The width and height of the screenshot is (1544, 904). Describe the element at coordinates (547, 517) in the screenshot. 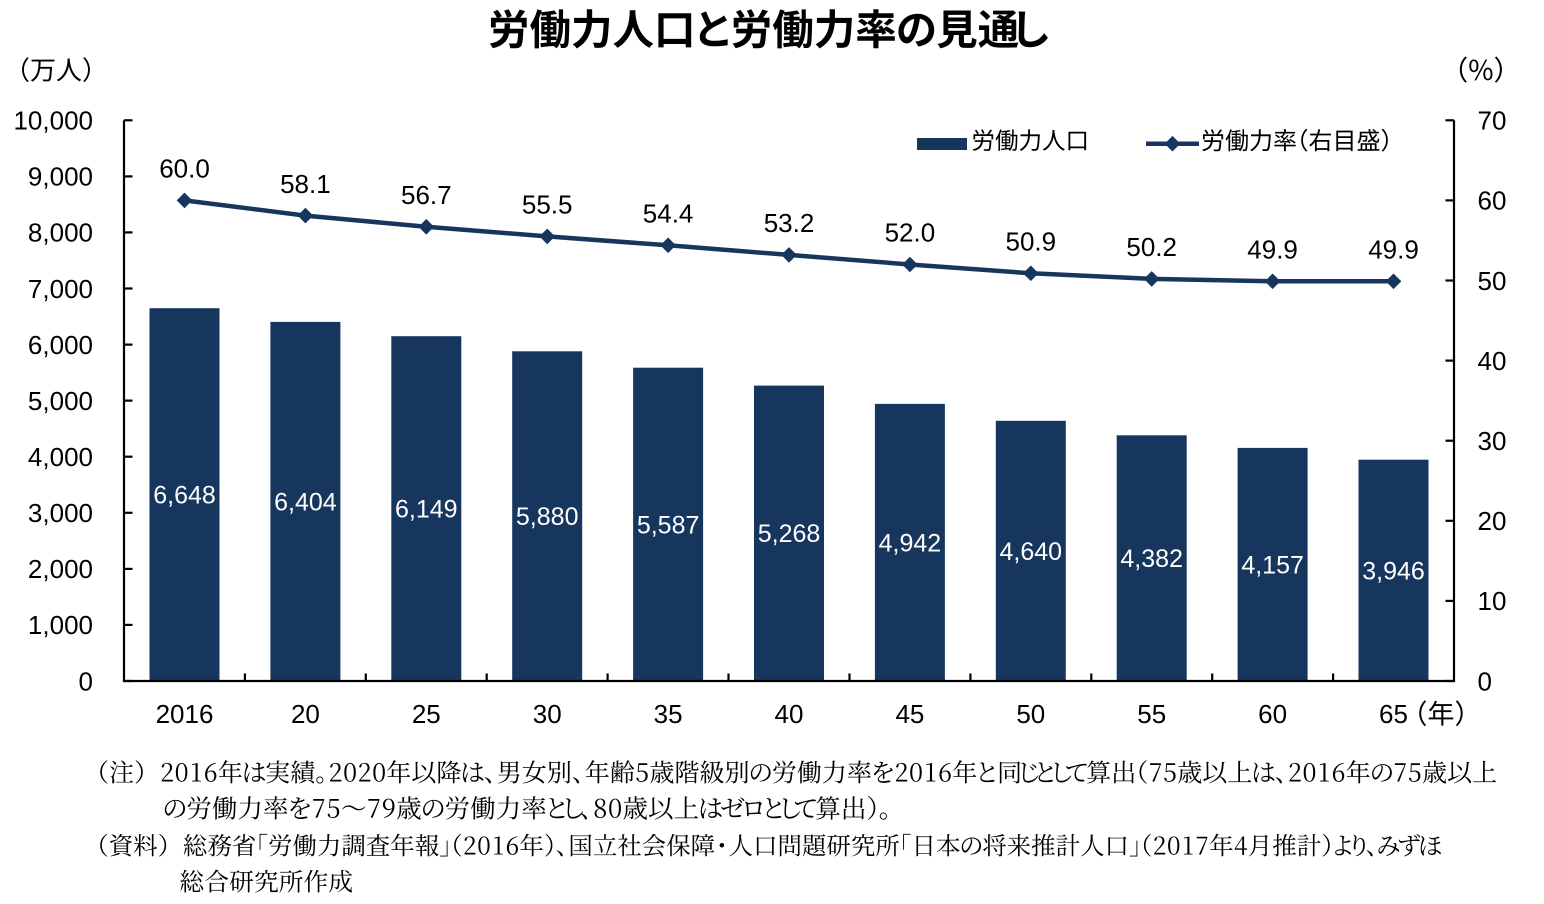

I see `svg-text: 5,880` at that location.